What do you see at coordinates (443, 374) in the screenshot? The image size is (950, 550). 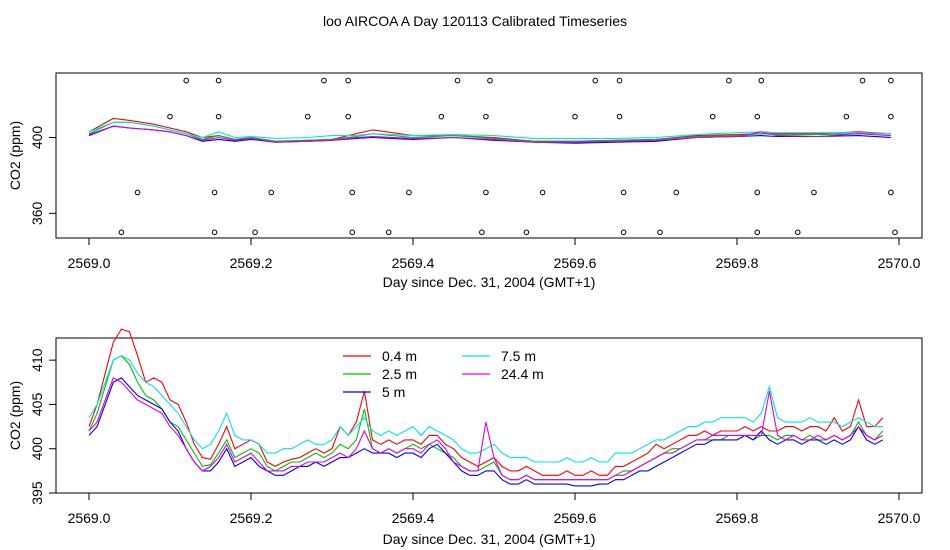 I see `legend: 0.4 m 2.5 m 5 m 7.5 m 24.4 m` at bounding box center [443, 374].